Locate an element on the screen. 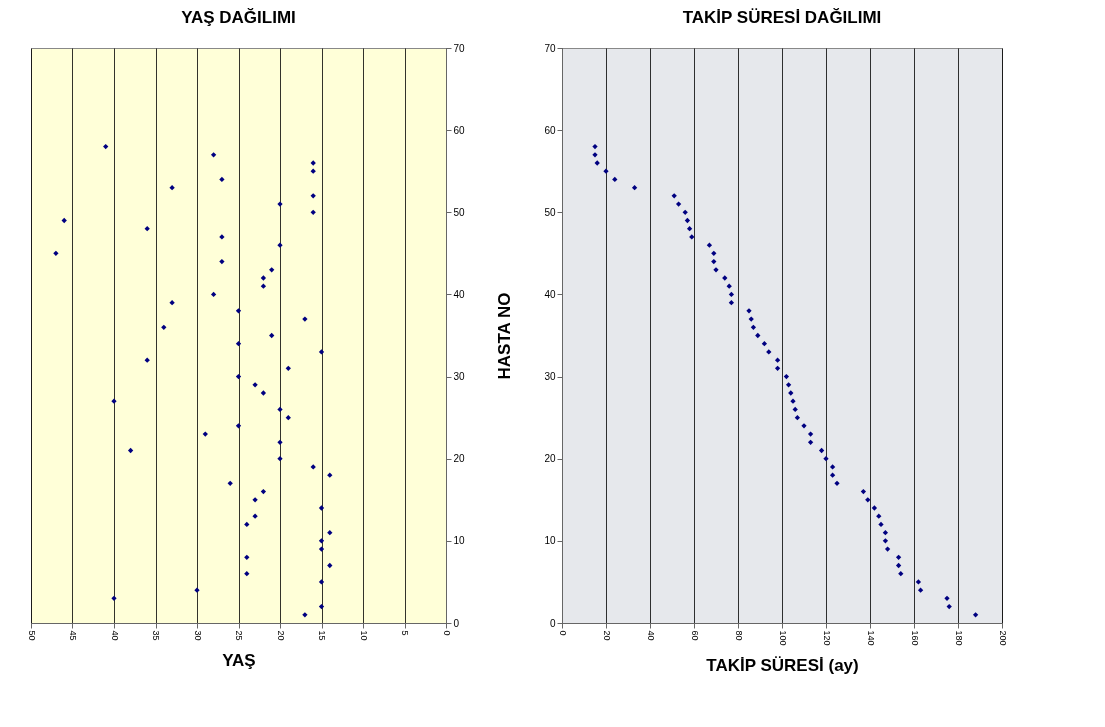 The height and width of the screenshot is (727, 1105). x-tick-label: 60 is located at coordinates (694, 635).